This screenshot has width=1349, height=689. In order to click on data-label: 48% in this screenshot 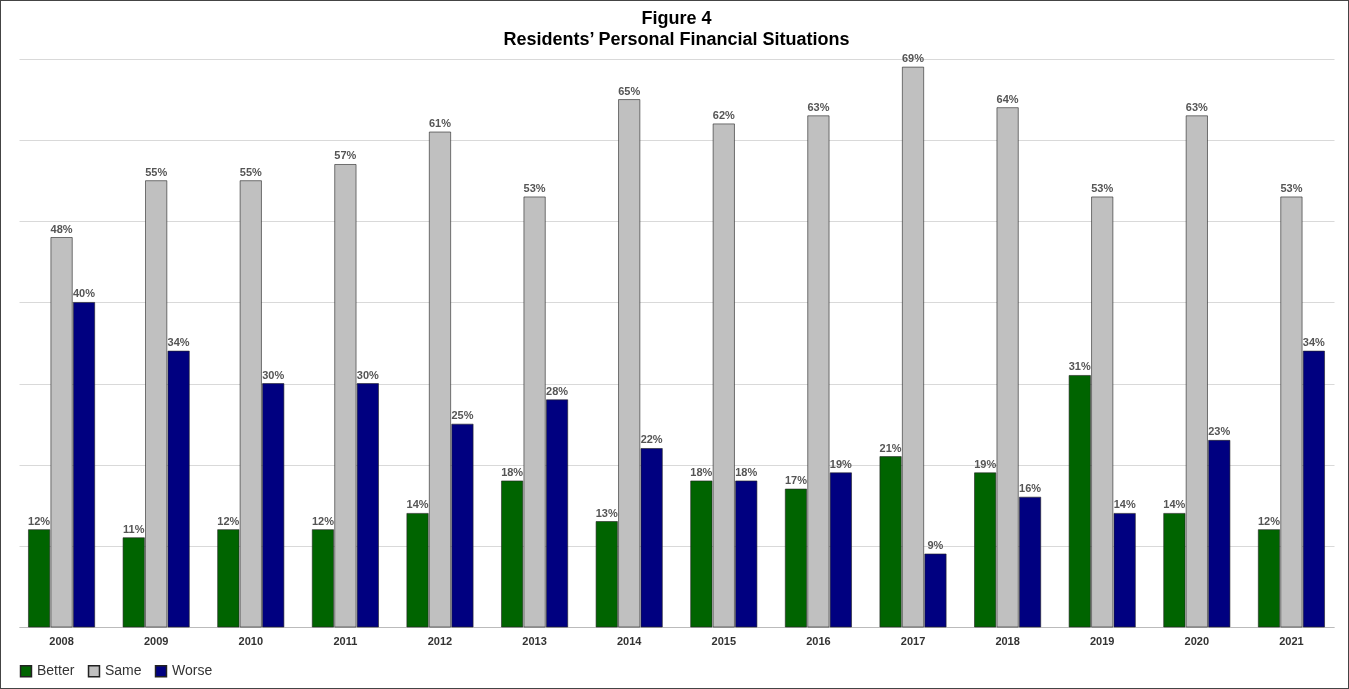, I will do `click(61, 228)`.